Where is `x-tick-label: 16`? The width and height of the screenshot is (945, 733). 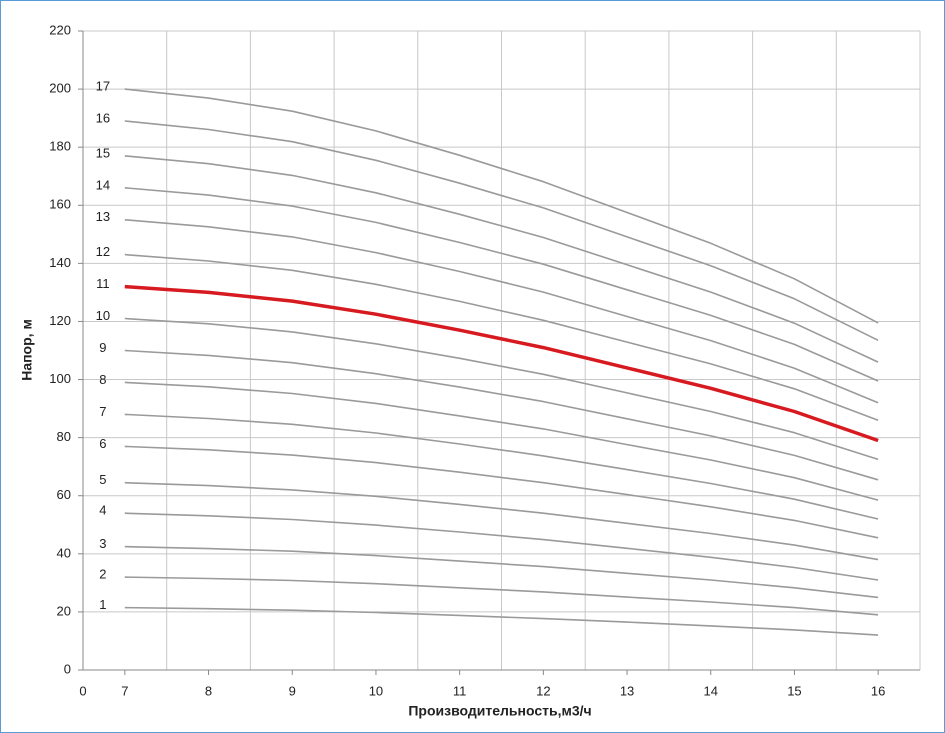
x-tick-label: 16 is located at coordinates (878, 690).